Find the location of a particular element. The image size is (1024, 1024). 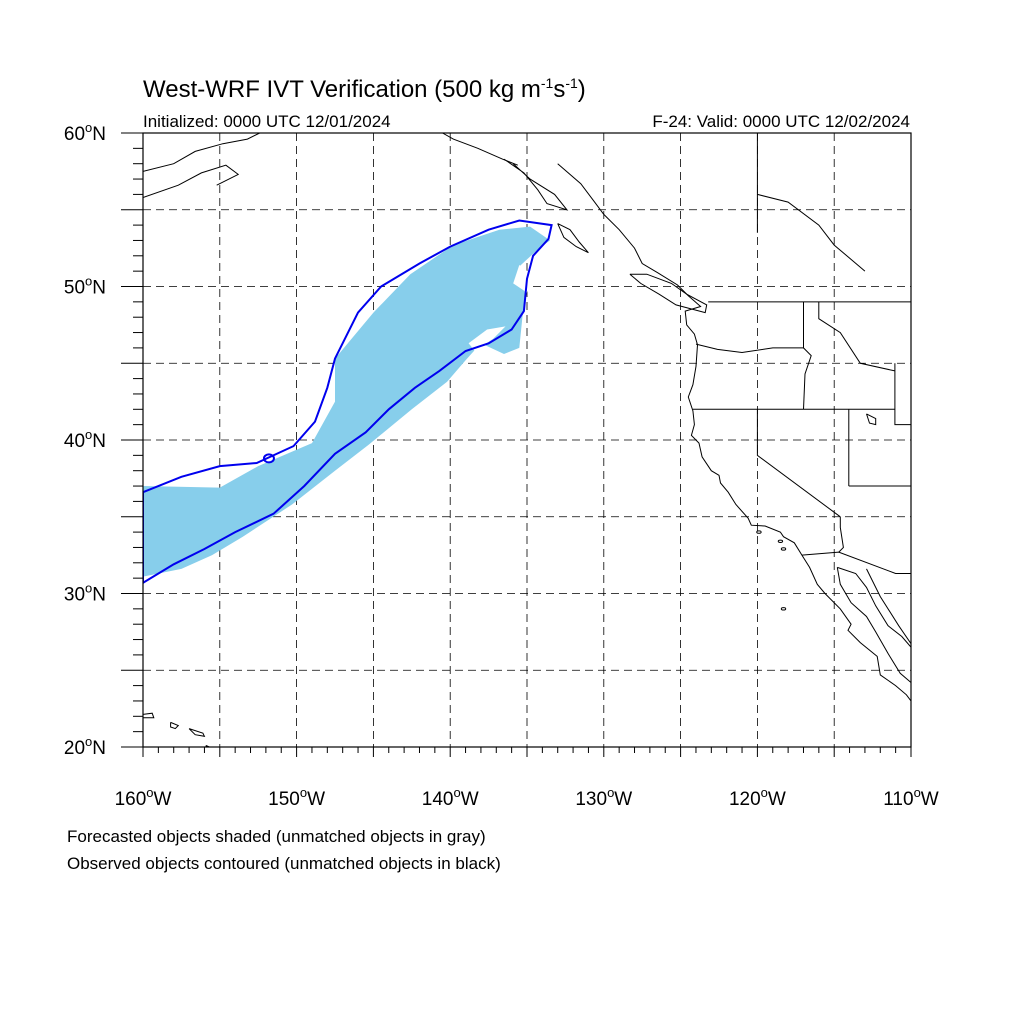

longitude-labels: 160oW 150oW 140oW 130oW 120oW 110oW is located at coordinates (527, 797).